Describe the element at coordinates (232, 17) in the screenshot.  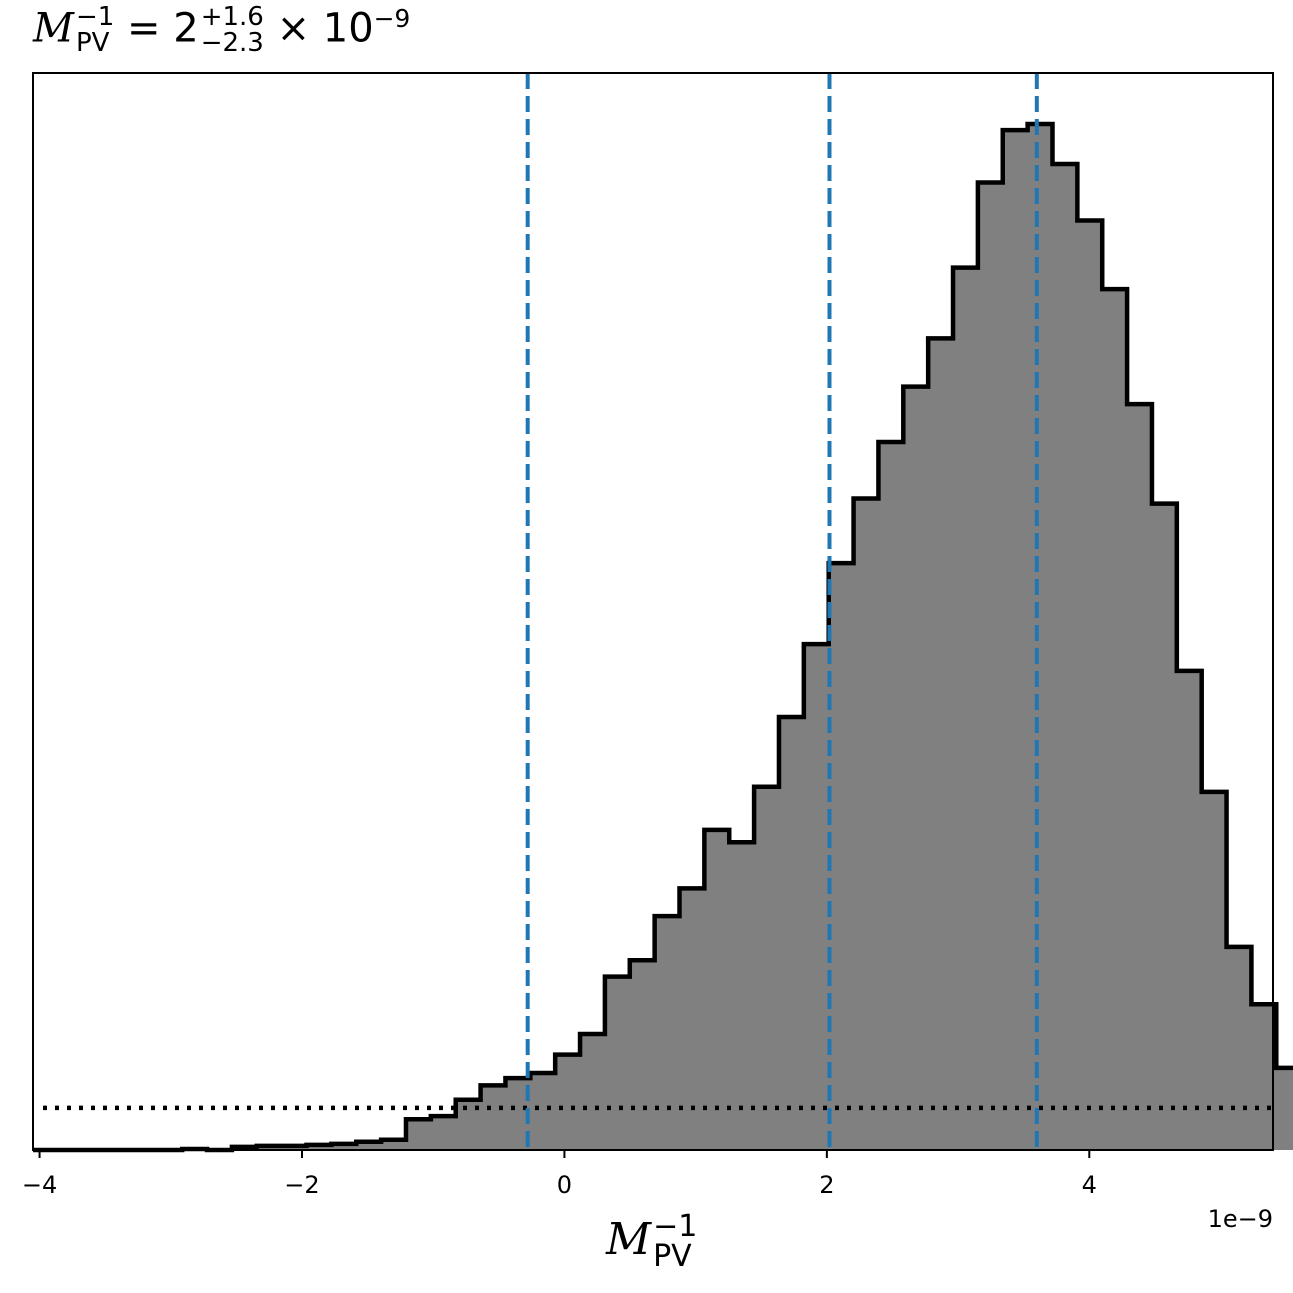
I see `title-plus-error: +1.6` at that location.